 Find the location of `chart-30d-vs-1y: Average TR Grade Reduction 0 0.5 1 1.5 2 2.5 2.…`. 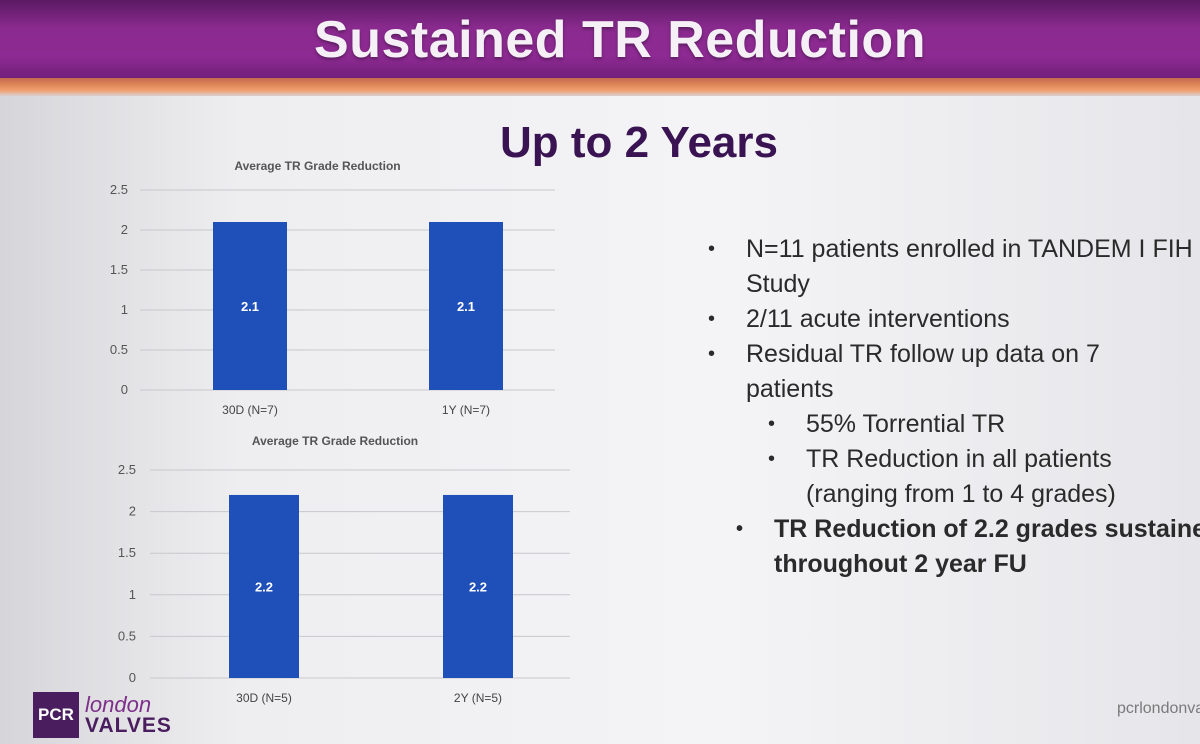

chart-30d-vs-1y: Average TR Grade Reduction 0 0.5 1 1.5 2 2.5 2.… is located at coordinates (332, 288).